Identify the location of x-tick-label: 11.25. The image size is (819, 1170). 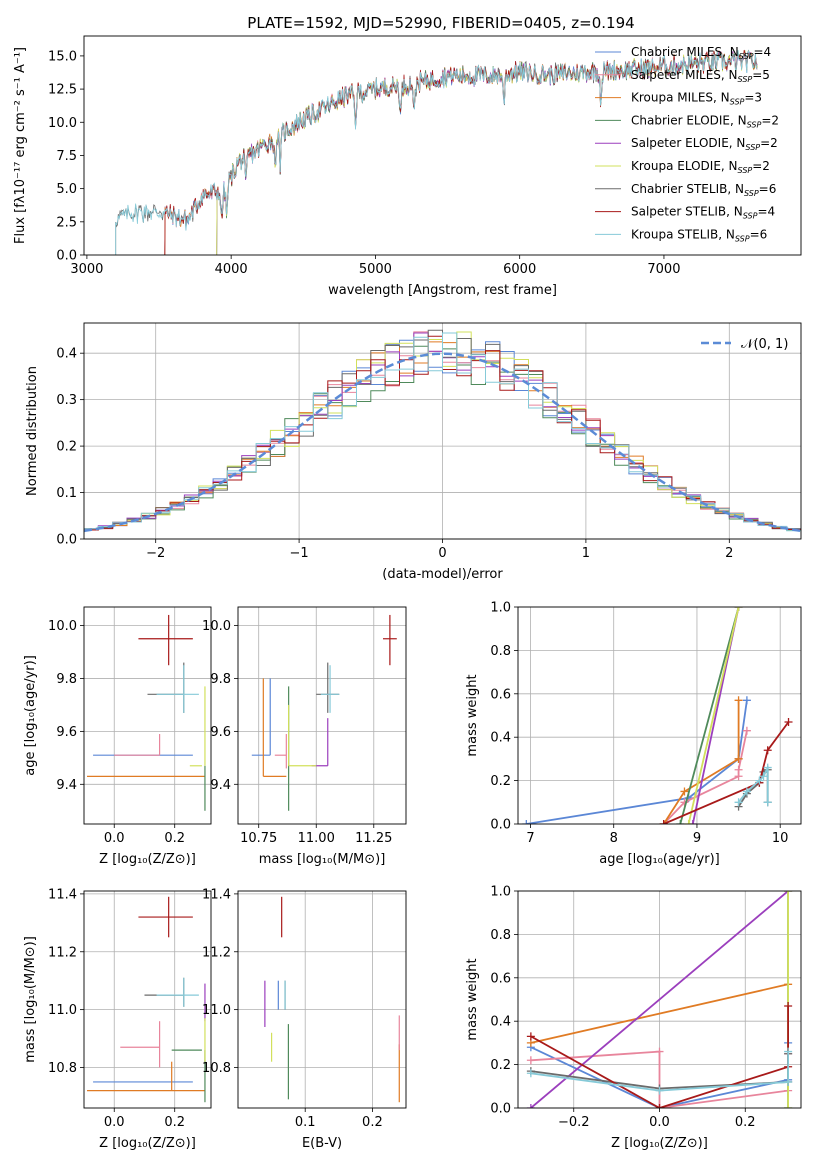
(373, 838).